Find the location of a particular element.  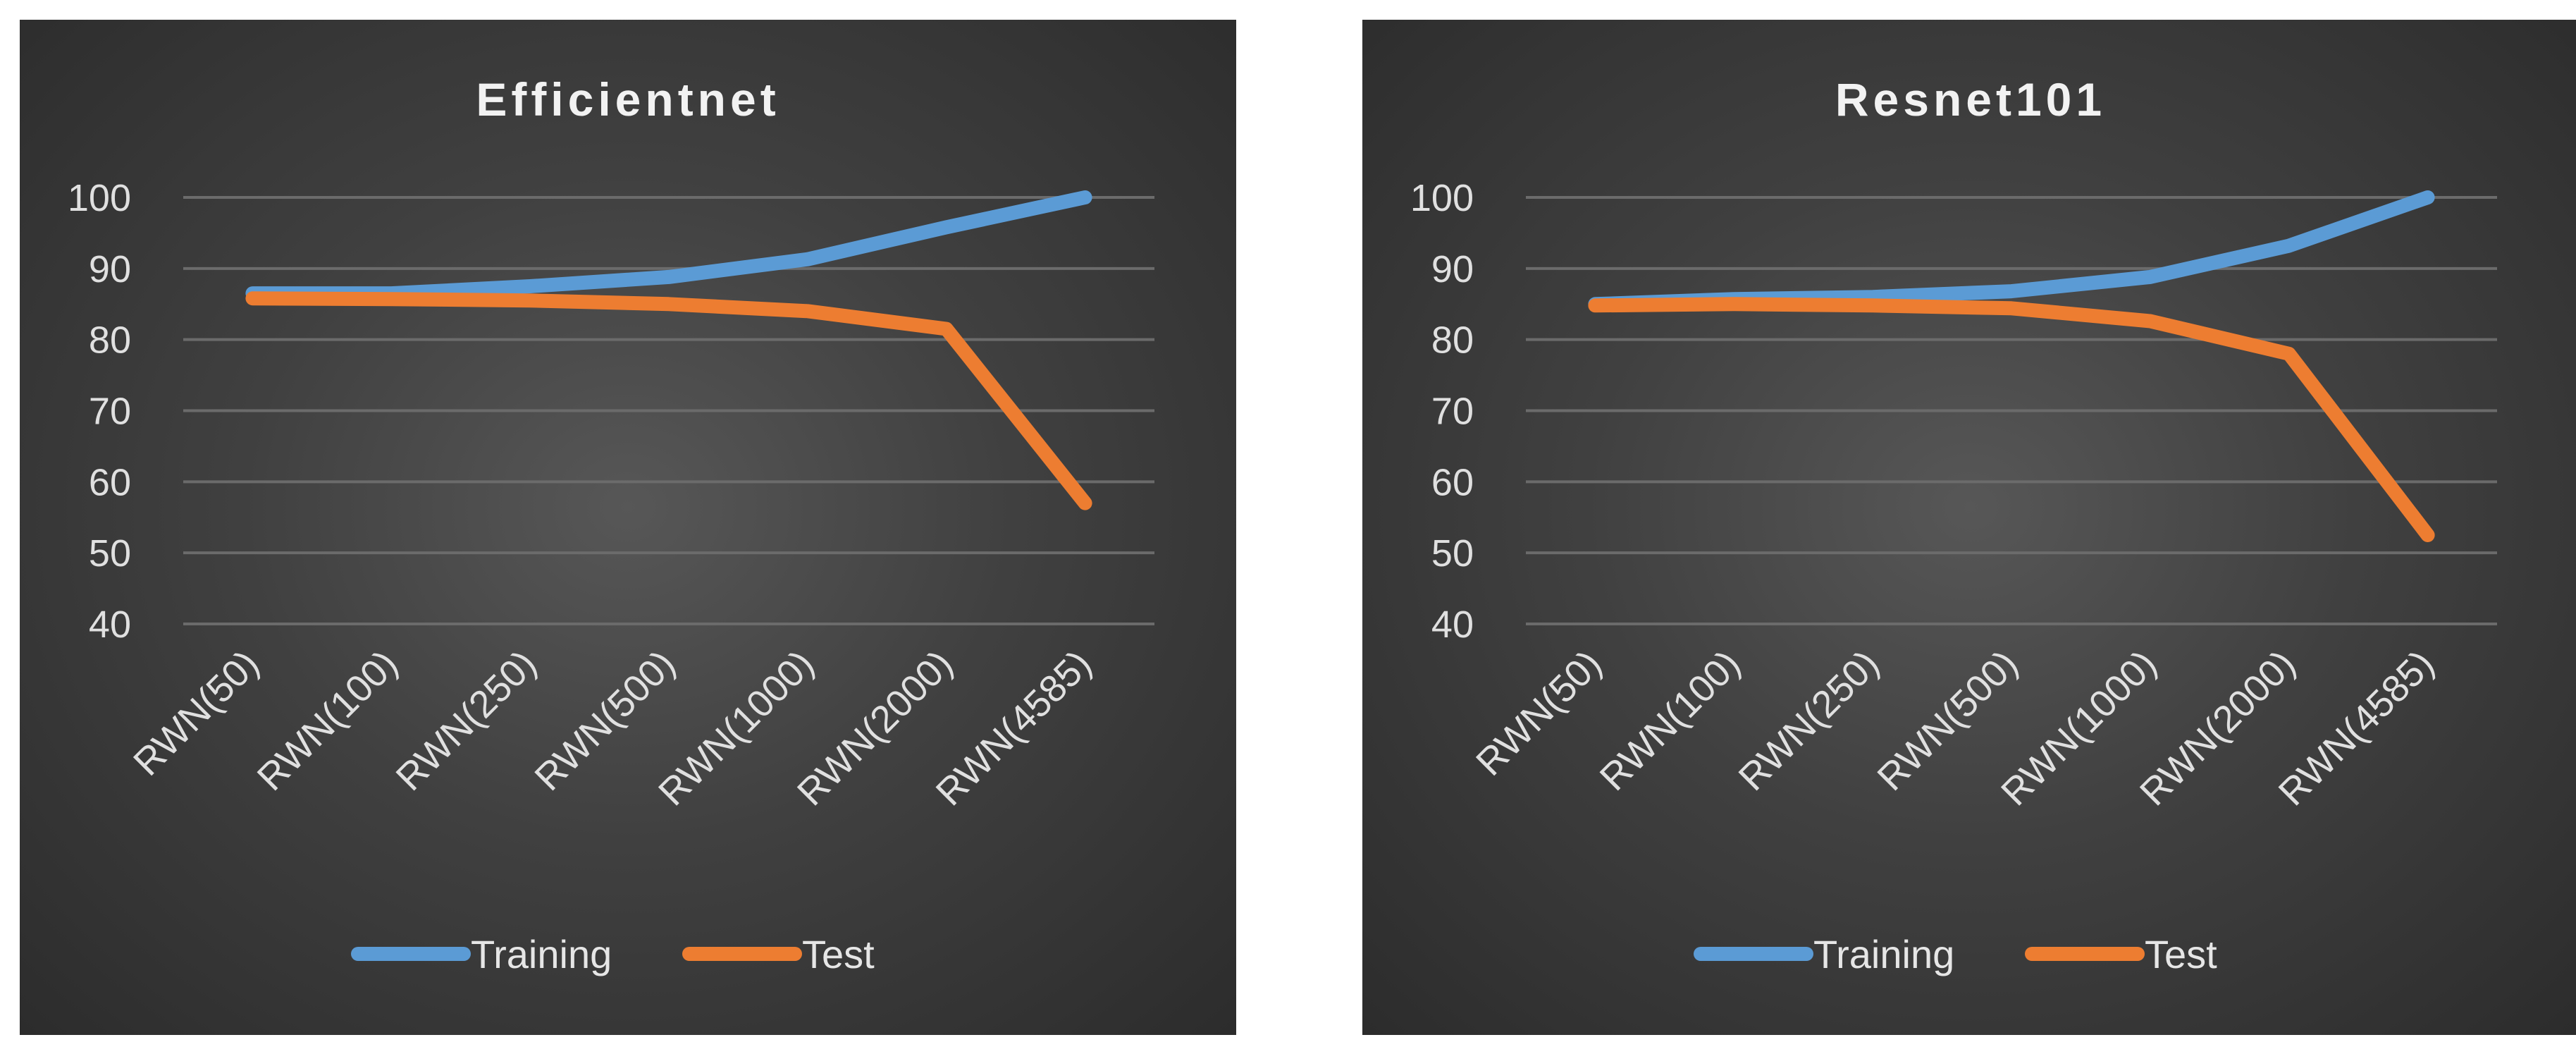

chart-title: Resnet101 is located at coordinates (1971, 99).